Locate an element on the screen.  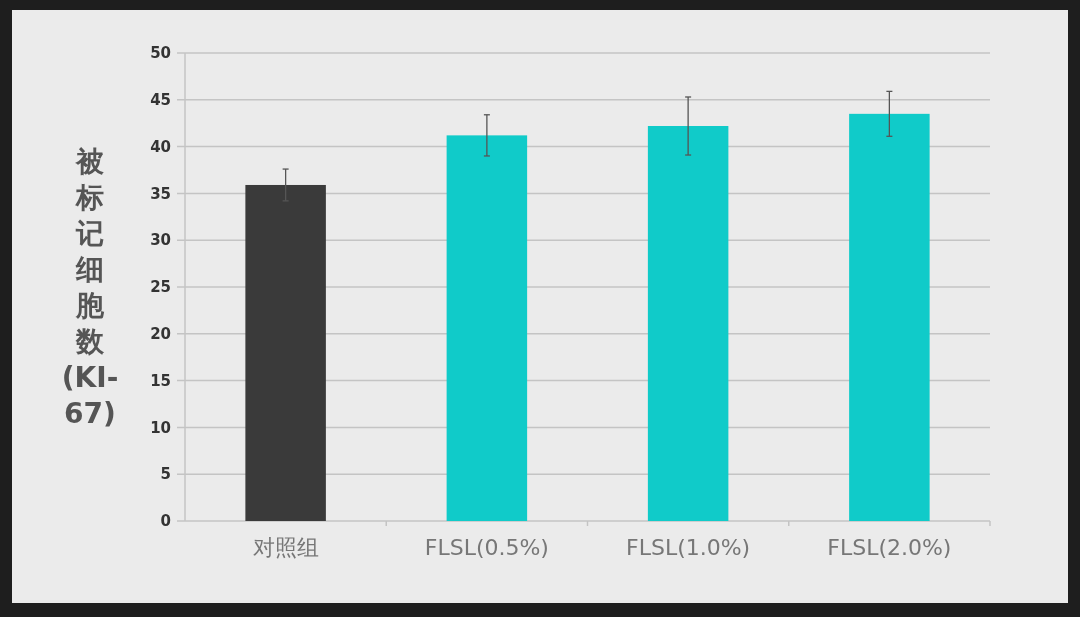
y-tick-label: 50 is located at coordinates (160, 53).